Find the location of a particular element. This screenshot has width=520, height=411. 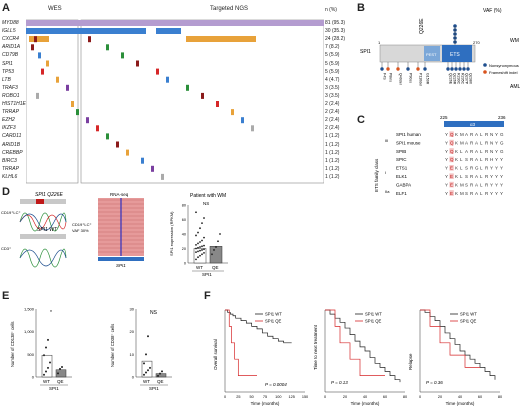

gene-name: CREBBP is located at coordinates (12, 152).